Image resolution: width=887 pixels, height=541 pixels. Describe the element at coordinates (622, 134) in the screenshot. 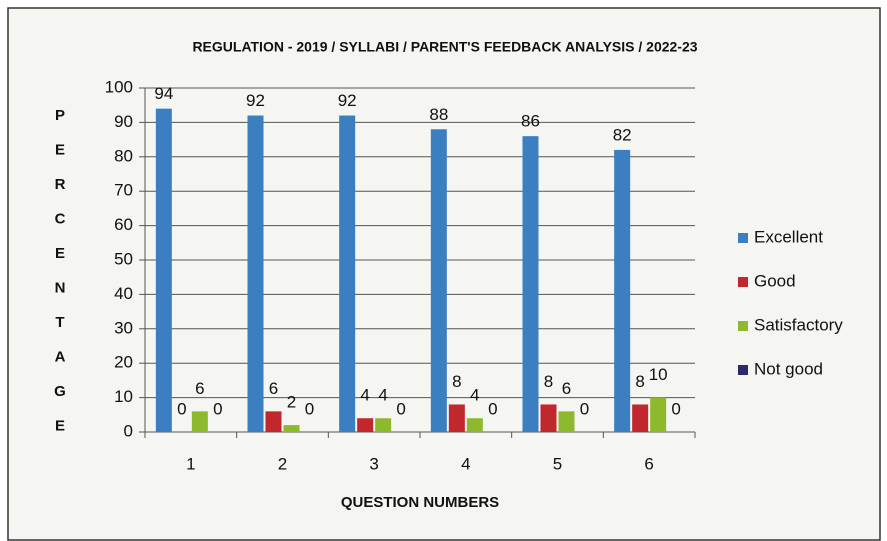

I see `data-label: 82` at that location.